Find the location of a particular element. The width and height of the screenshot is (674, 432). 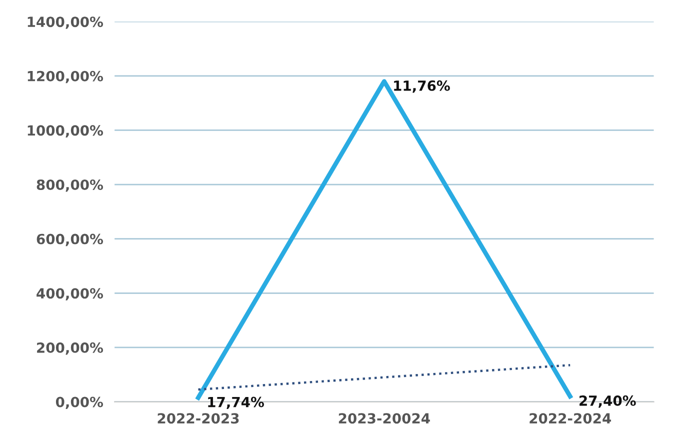

x-tick-label: 2023-20024 is located at coordinates (384, 418).